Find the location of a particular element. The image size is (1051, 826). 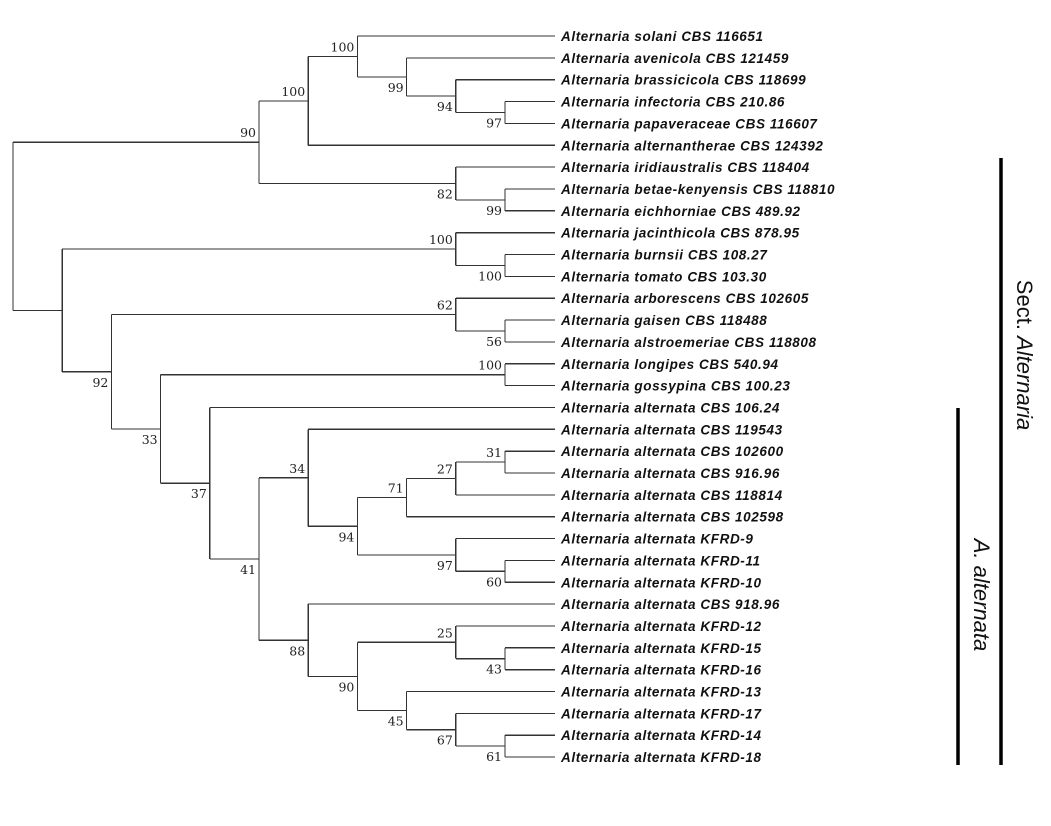

taxon-label: Alternaria alternata KFRD-9 is located at coordinates (657, 539).